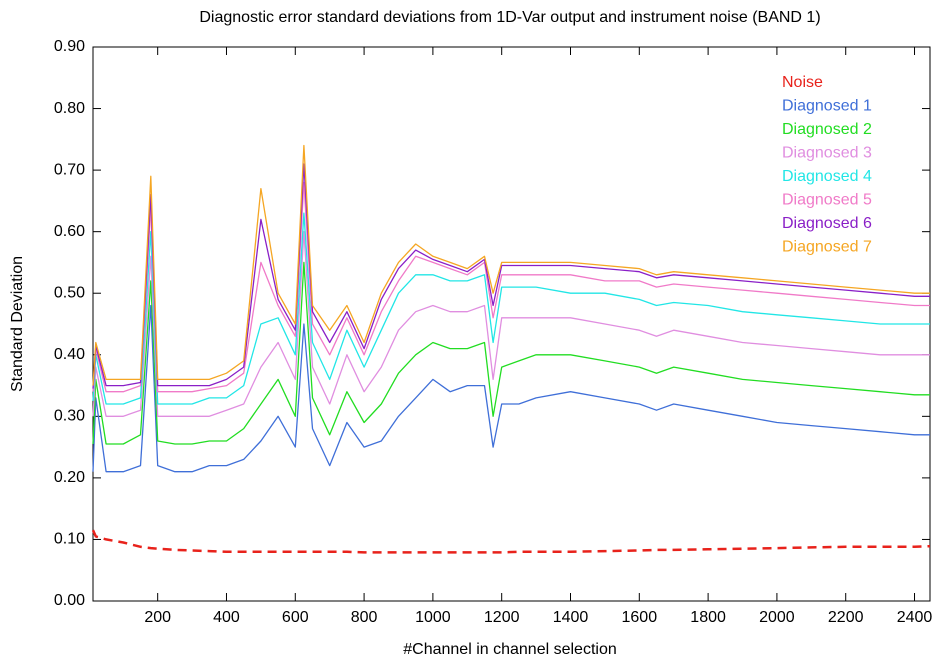 The height and width of the screenshot is (663, 936). I want to click on x-tick-label: 600, so click(295, 617).